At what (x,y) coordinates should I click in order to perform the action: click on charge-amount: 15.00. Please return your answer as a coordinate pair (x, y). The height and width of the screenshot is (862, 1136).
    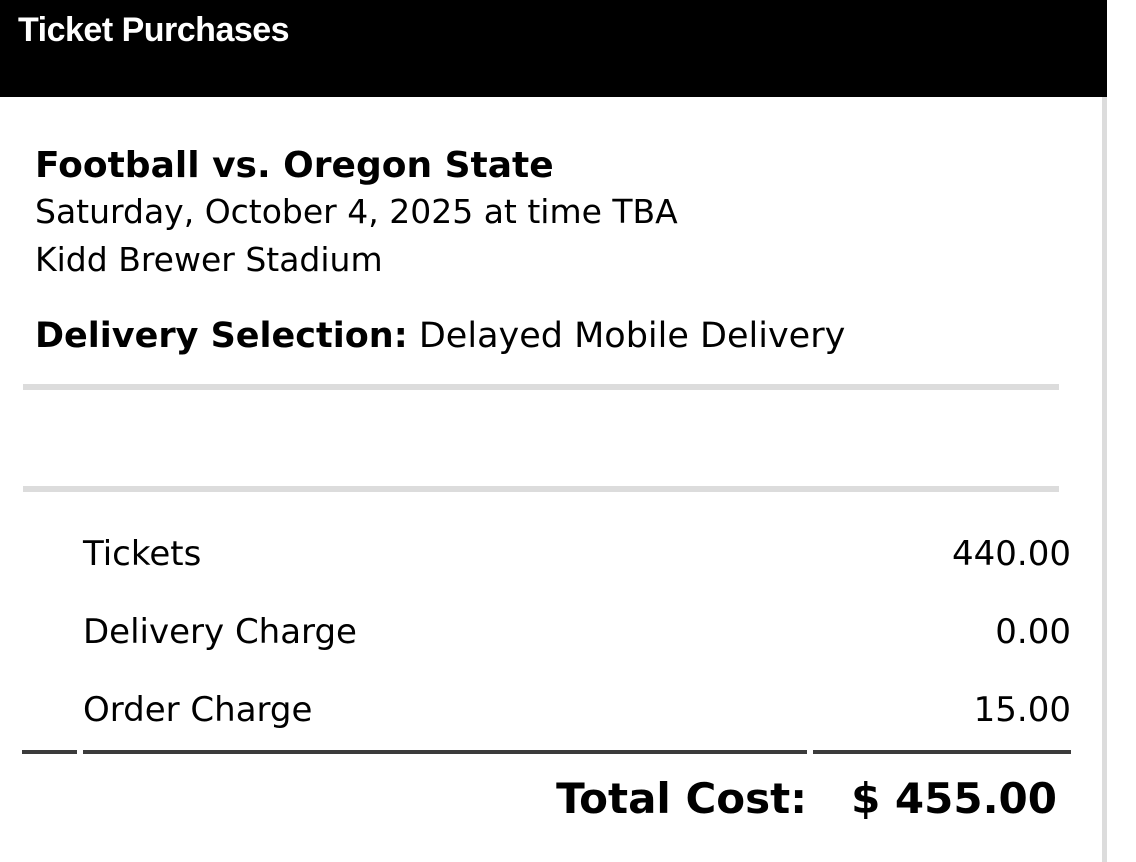
    Looking at the image, I should click on (1022, 710).